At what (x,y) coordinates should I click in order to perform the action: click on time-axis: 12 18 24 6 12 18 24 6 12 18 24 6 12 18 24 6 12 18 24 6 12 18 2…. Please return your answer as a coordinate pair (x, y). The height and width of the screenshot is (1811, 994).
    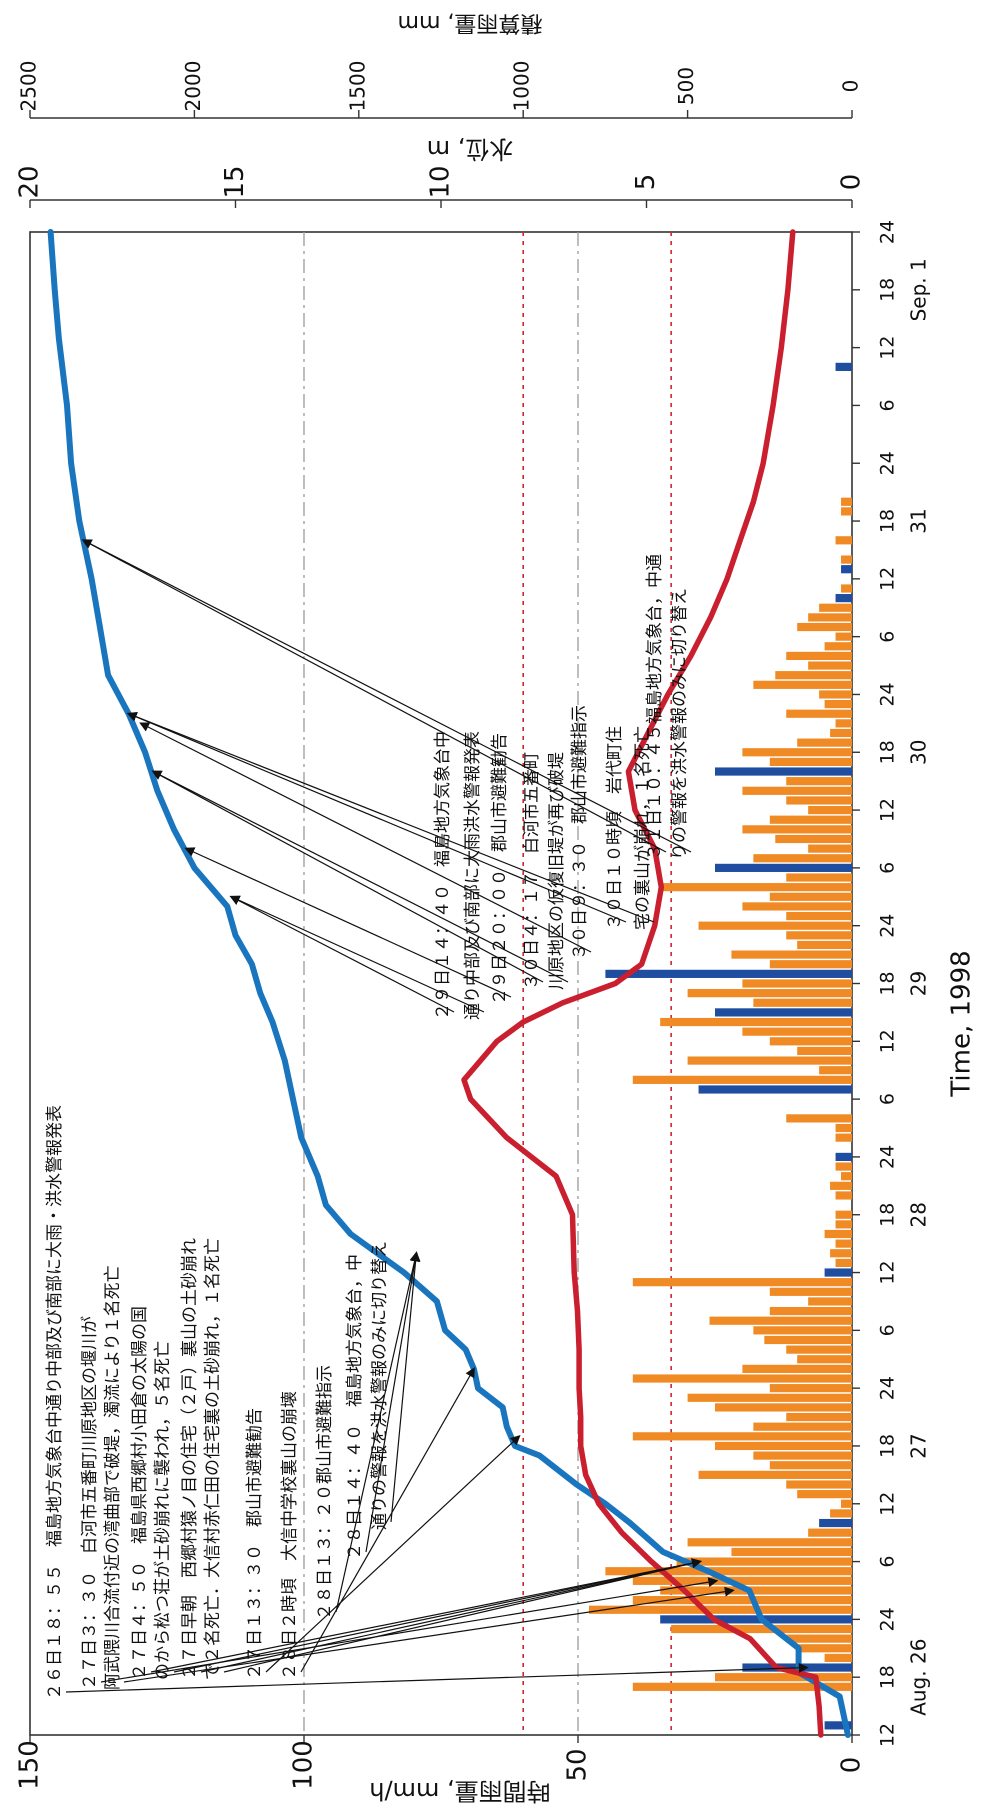
    Looking at the image, I should click on (914, 983).